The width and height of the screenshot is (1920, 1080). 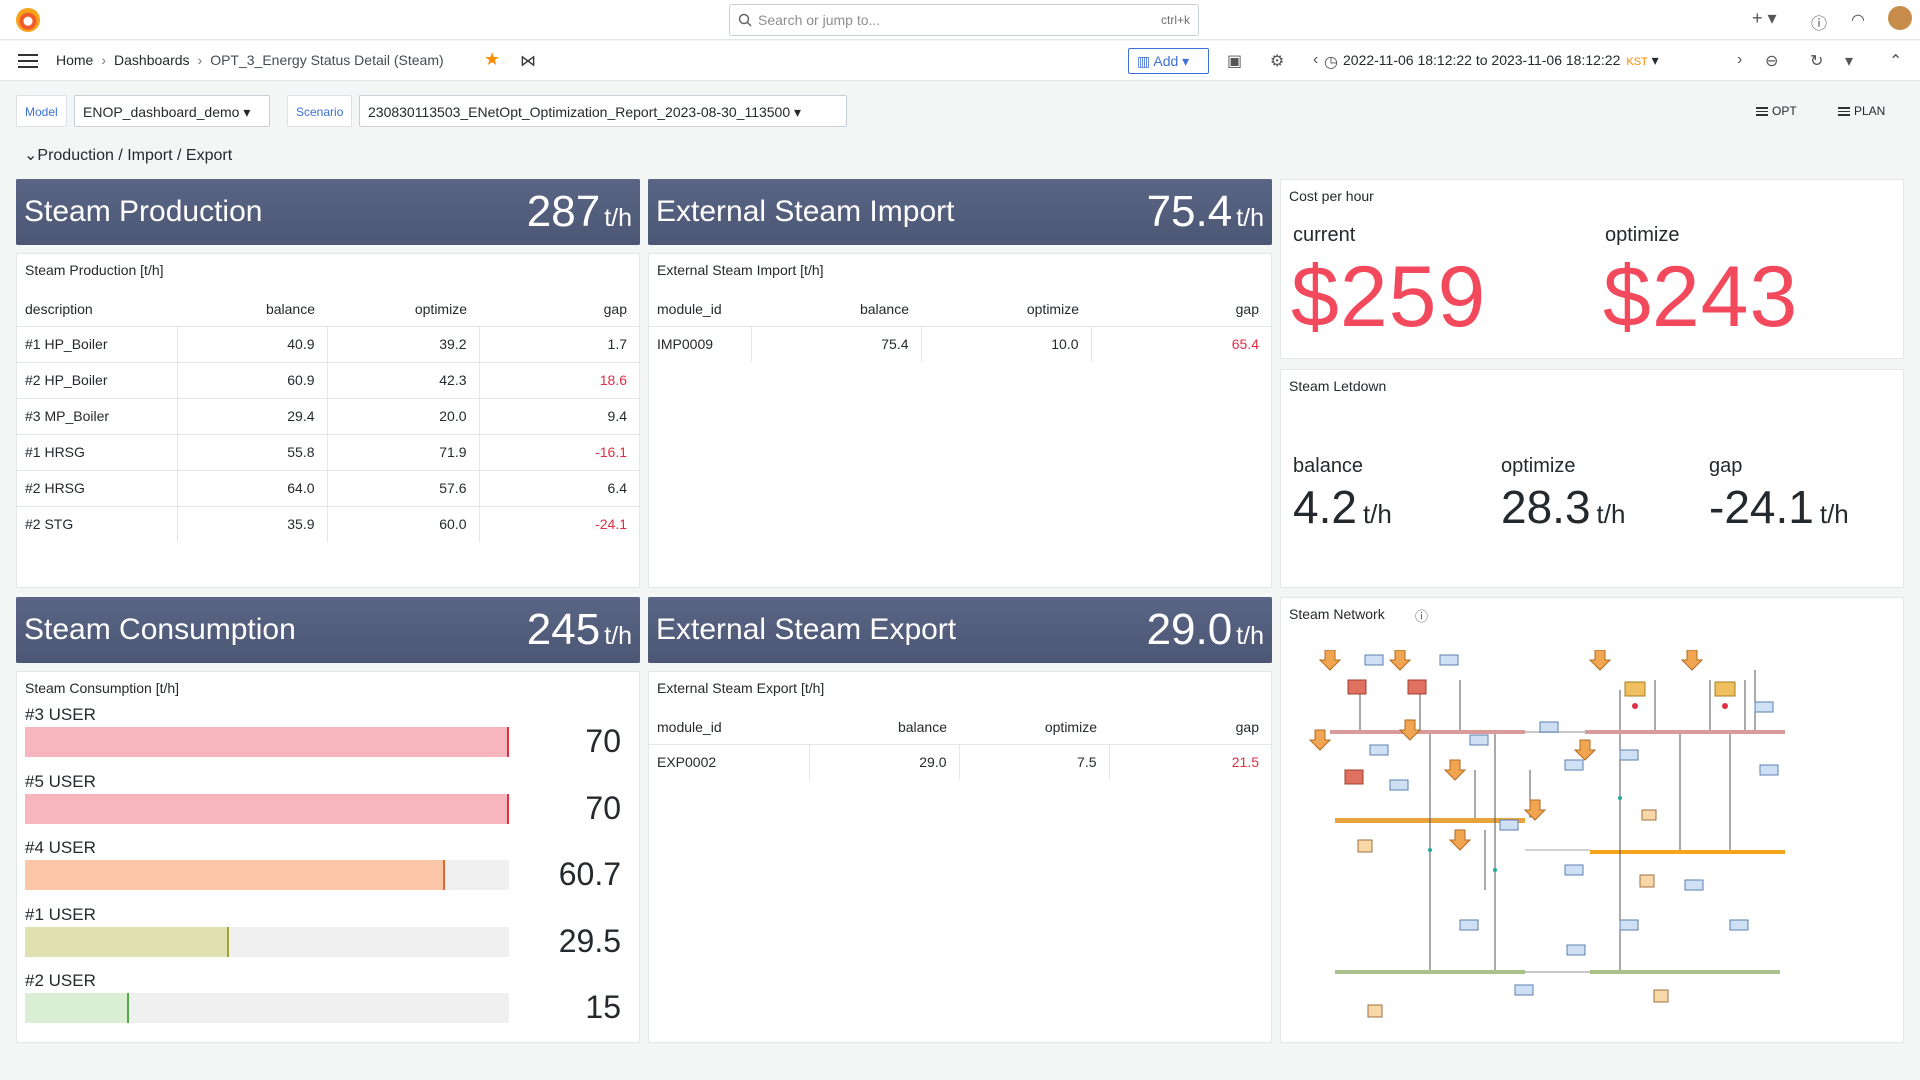 I want to click on cost-optimize-label: optimize, so click(x=1642, y=235).